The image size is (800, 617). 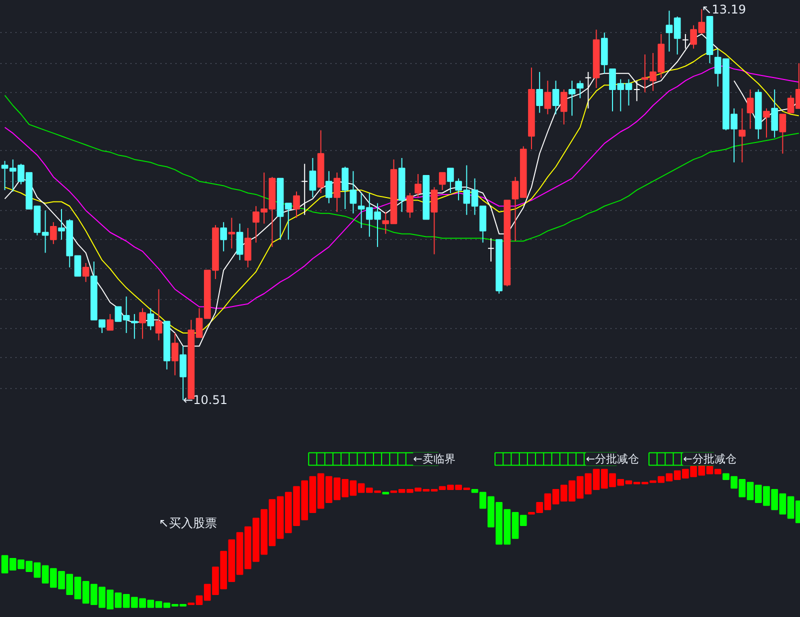 I want to click on annotation: ←卖临界, so click(x=434, y=459).